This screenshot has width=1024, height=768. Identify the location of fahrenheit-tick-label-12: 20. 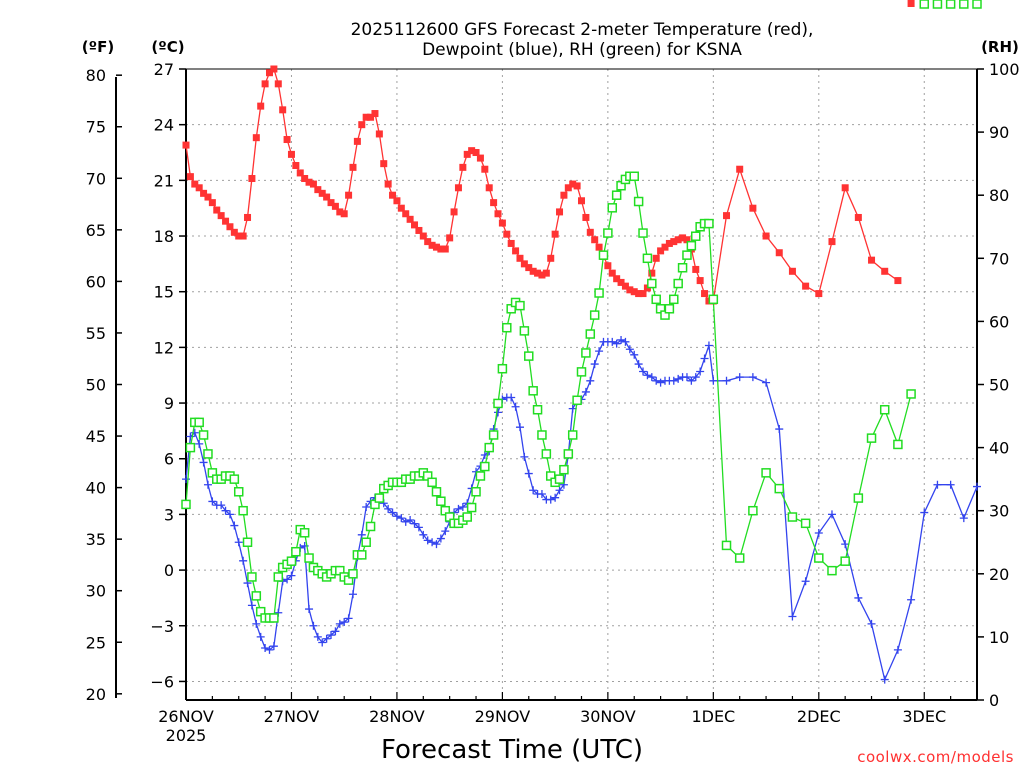
(96, 694).